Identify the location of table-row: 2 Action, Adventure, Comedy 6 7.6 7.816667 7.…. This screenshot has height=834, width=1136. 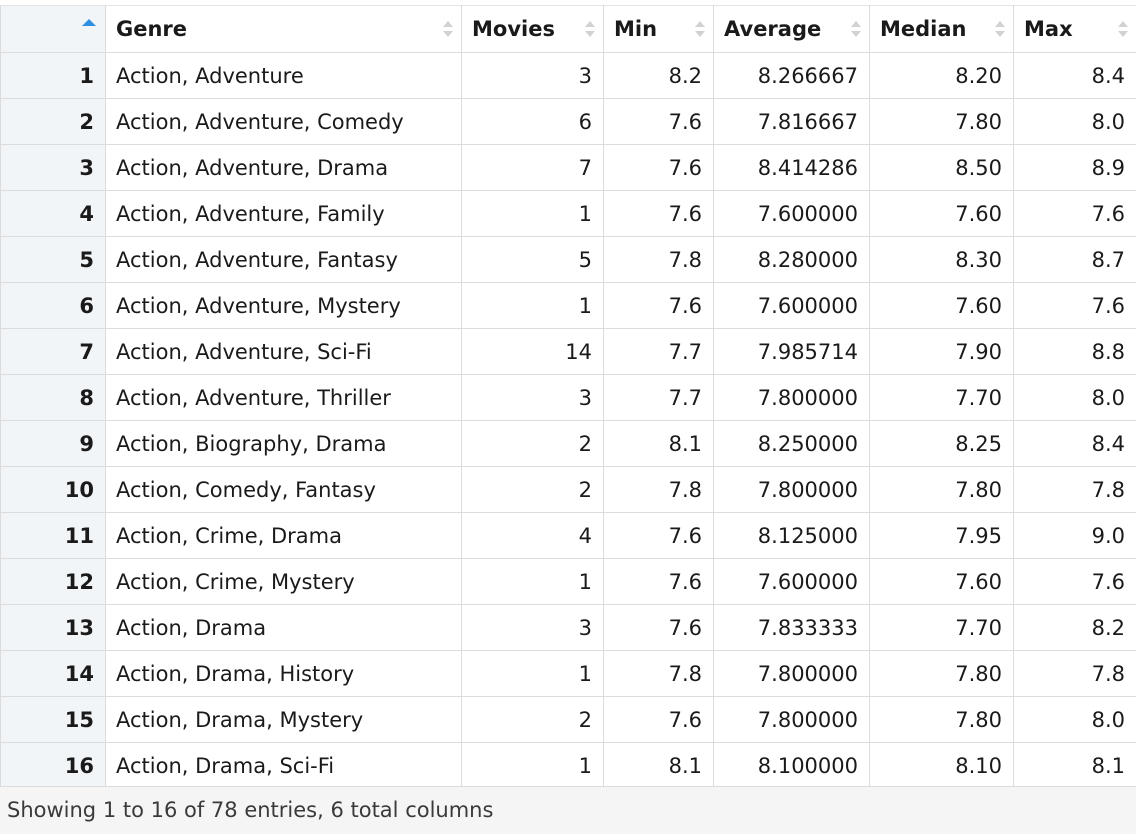
(568, 121).